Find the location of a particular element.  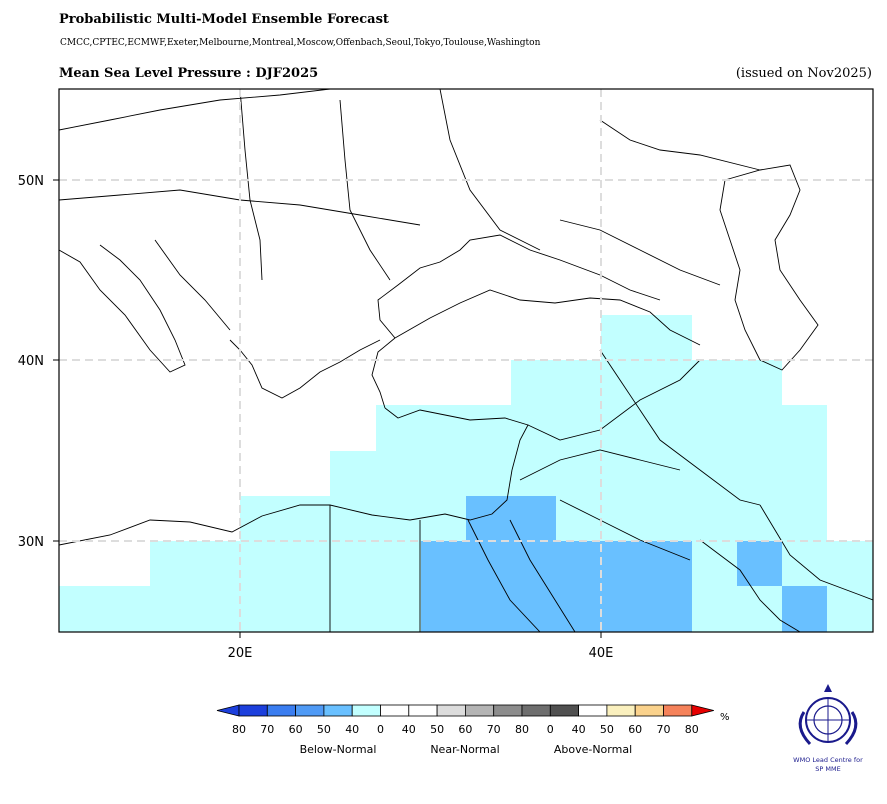

logo-text-line1: WMO Lead Centre for is located at coordinates (828, 760).